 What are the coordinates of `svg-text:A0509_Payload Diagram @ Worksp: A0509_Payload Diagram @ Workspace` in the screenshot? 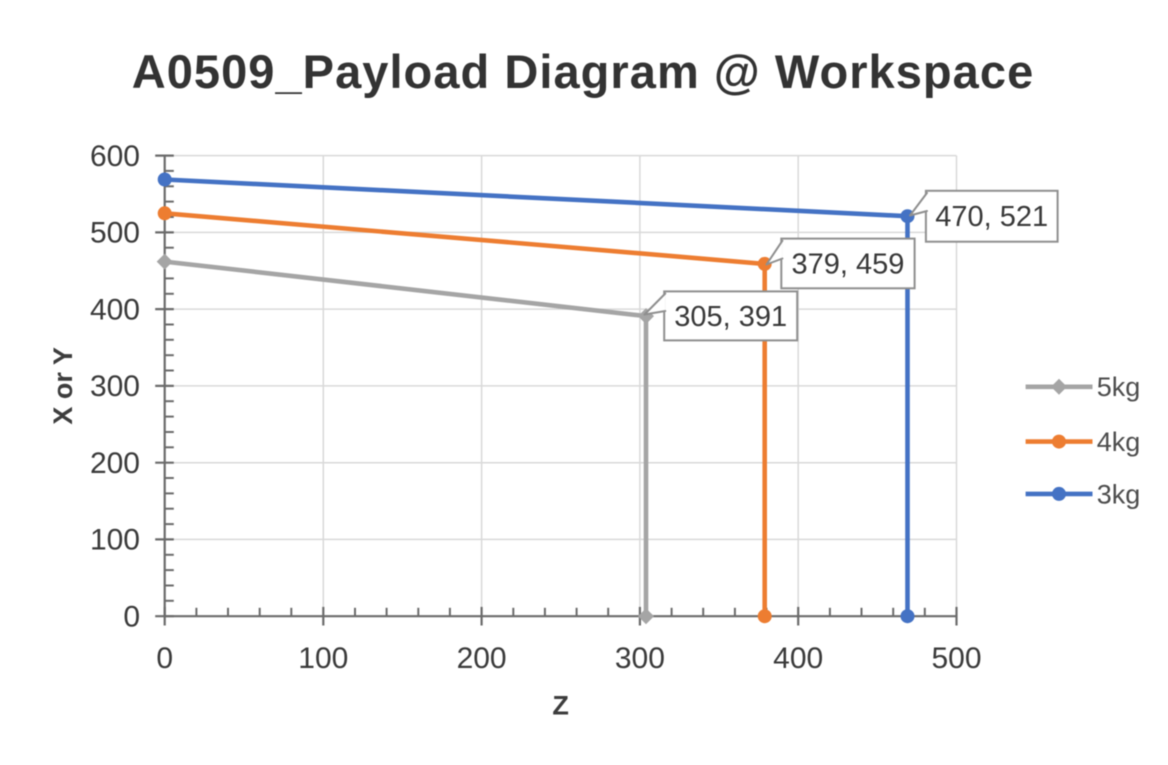 It's located at (583, 71).